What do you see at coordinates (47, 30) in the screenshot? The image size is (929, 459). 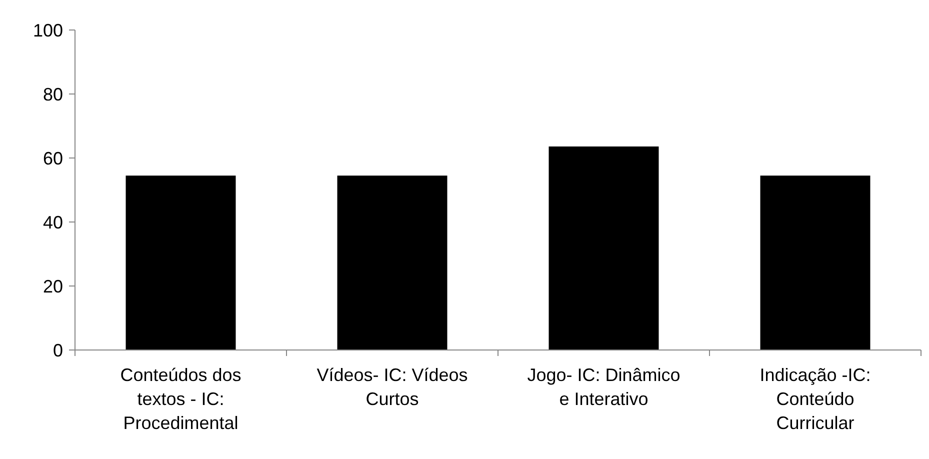 I see `y-tick-label: 100` at bounding box center [47, 30].